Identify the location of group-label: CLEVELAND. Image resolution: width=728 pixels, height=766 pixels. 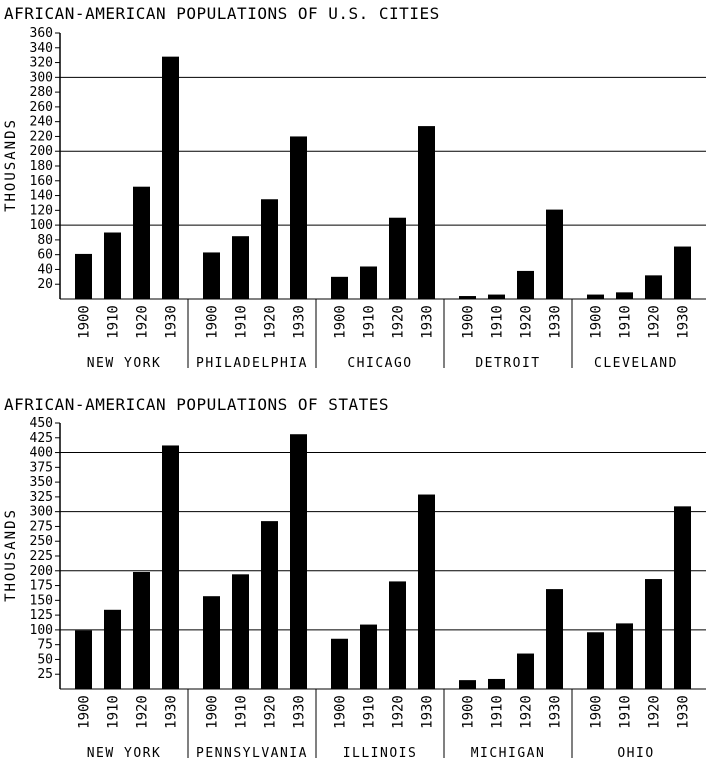
(636, 363).